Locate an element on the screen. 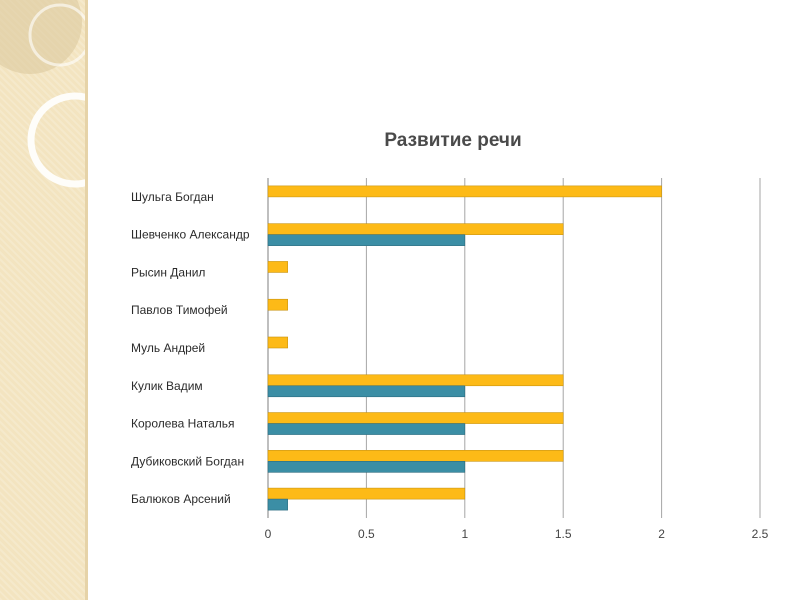 The image size is (800, 600). x-tick-labels: 0 0.5 1 1.5 2 2.5 is located at coordinates (517, 534).